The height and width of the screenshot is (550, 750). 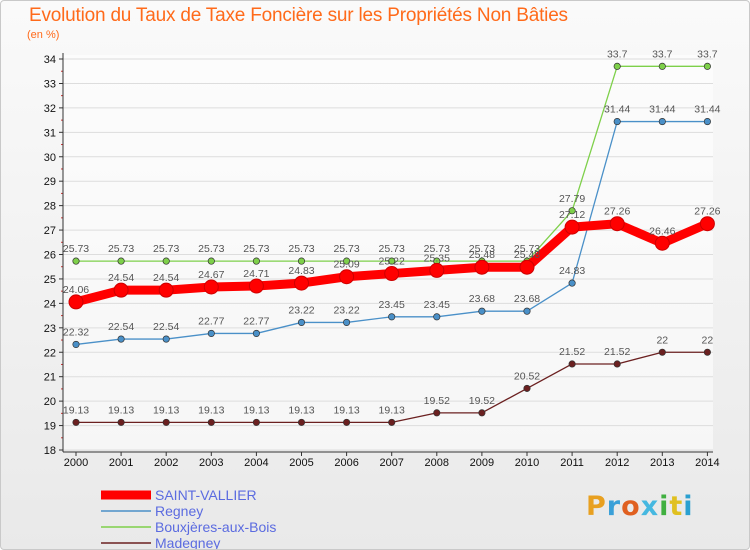 What do you see at coordinates (76, 290) in the screenshot?
I see `data-label: 24.06` at bounding box center [76, 290].